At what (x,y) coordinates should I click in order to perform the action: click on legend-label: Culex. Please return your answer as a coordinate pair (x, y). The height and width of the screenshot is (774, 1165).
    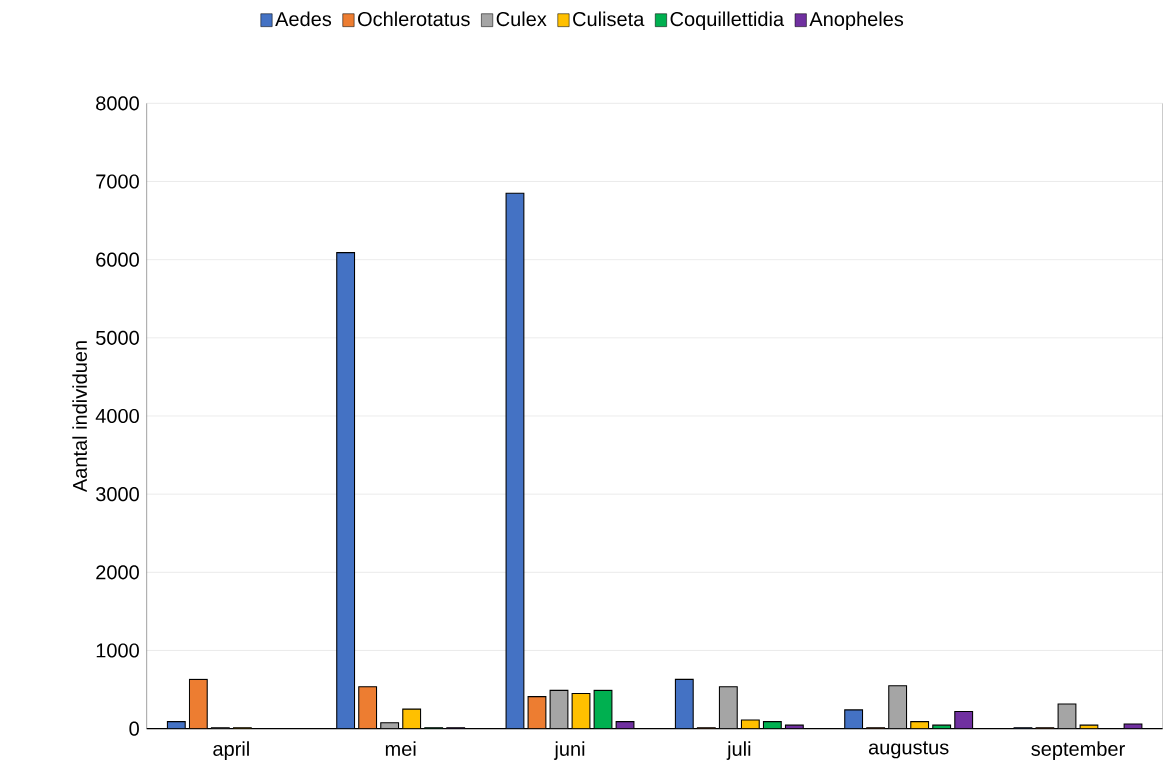
    Looking at the image, I should click on (521, 19).